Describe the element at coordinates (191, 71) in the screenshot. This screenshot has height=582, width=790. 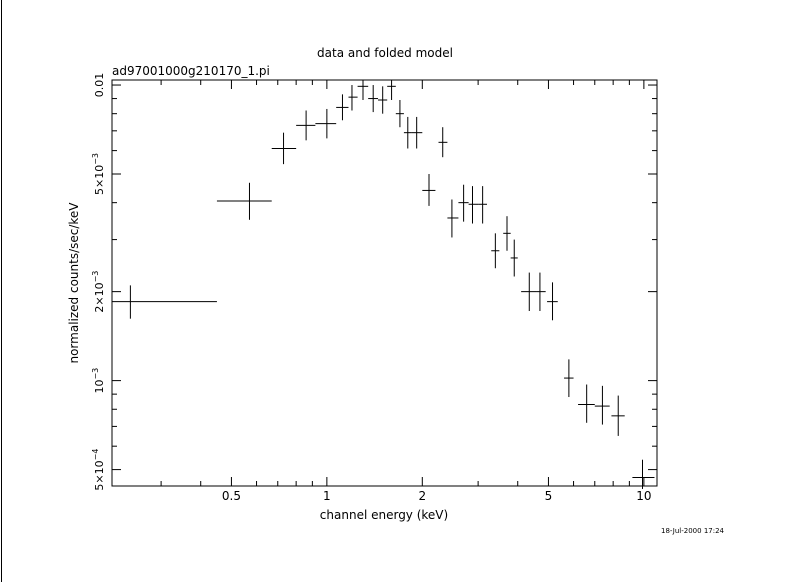
I see `chart-subtitle: ad97001000g210170_1.pi` at that location.